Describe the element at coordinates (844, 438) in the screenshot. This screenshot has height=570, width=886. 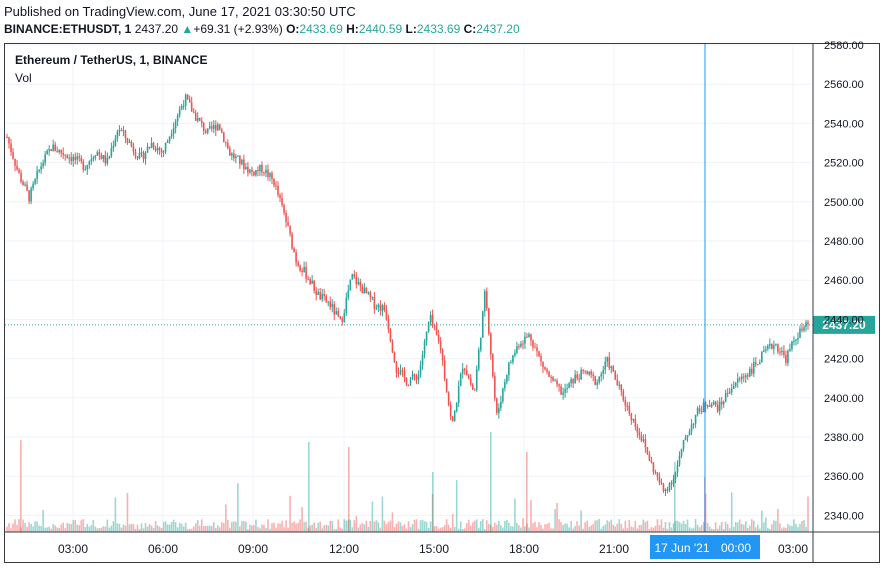
I see `y-tick-label: 2380.00` at that location.